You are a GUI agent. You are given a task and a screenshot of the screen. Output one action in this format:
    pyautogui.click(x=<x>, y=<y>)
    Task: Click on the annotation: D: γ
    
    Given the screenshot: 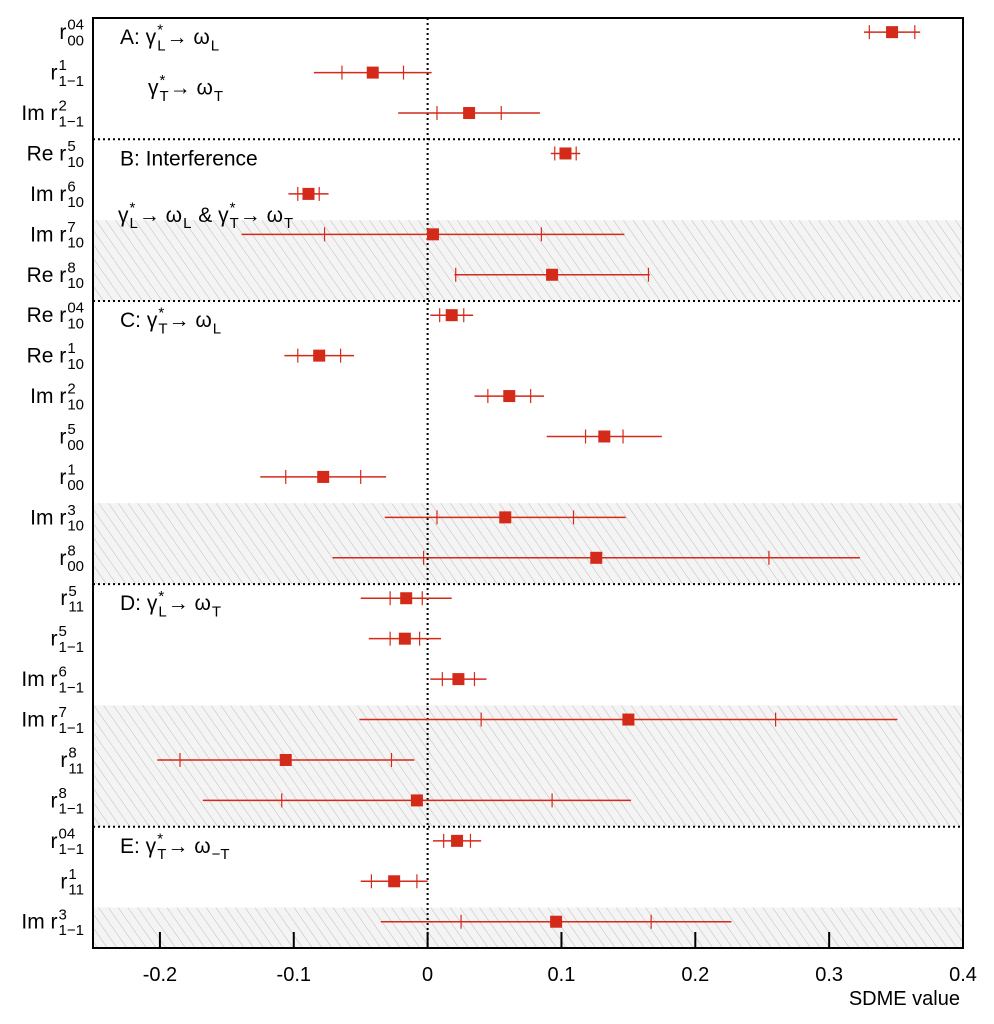 What is the action you would take?
    pyautogui.click(x=139, y=603)
    